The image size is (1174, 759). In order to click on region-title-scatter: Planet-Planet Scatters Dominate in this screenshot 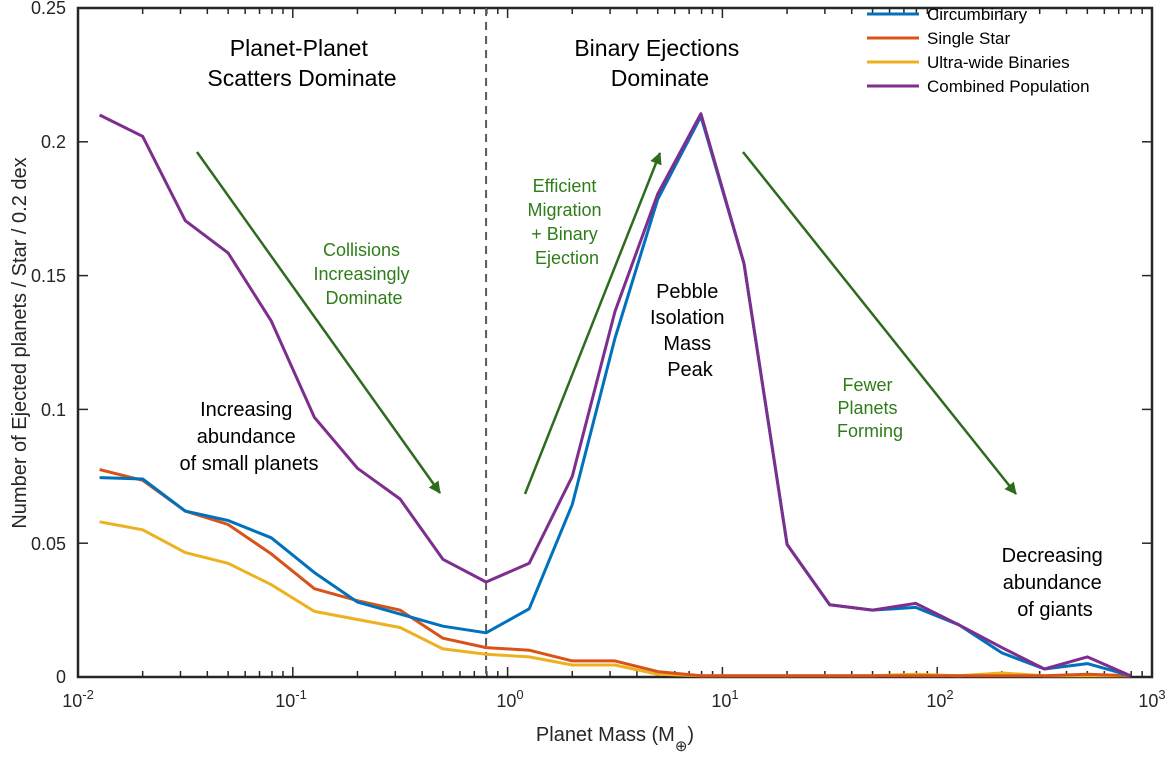, I will do `click(301, 63)`.